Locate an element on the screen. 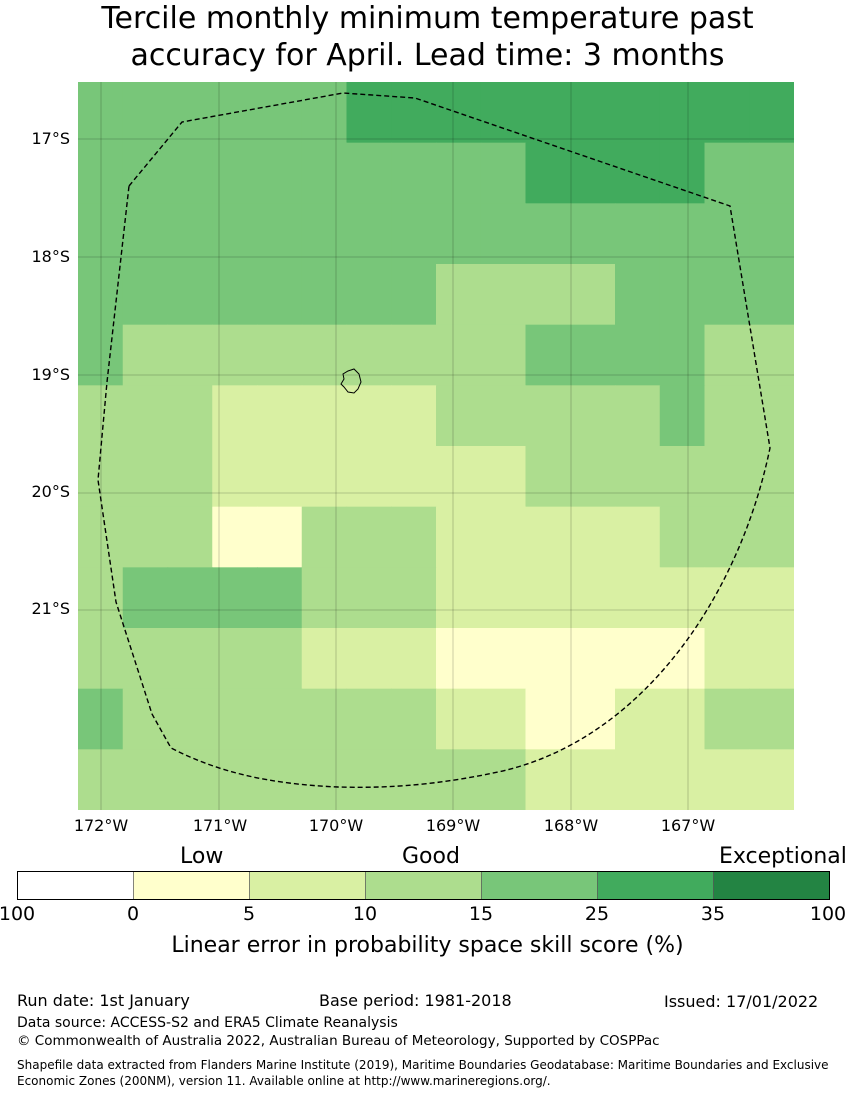  colorbar-tick-7: 100 is located at coordinates (828, 914).